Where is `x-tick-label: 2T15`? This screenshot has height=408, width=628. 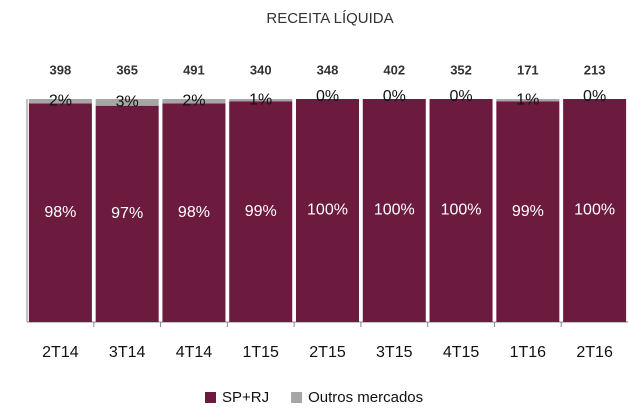 x-tick-label: 2T15 is located at coordinates (327, 352).